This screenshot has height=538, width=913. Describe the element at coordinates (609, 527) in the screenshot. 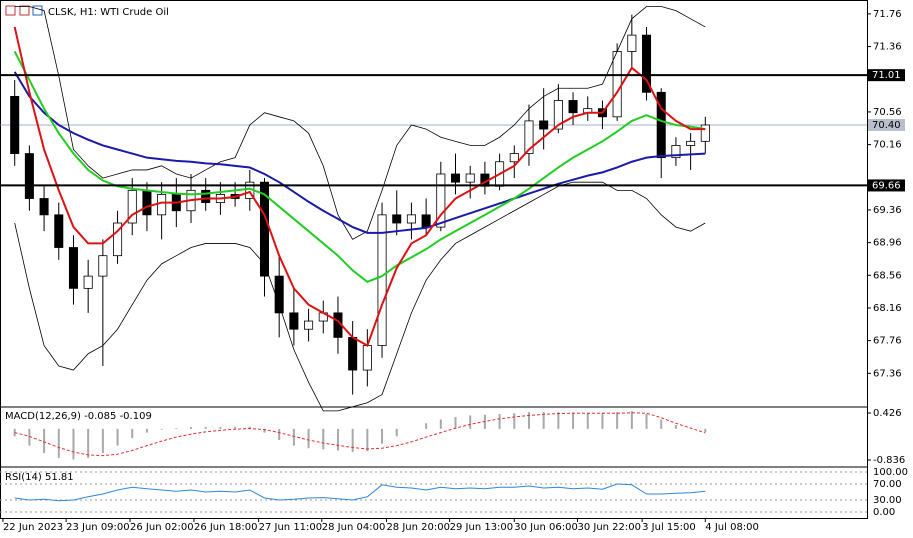

I see `x-tick-label: 30 Jun 22:00` at that location.